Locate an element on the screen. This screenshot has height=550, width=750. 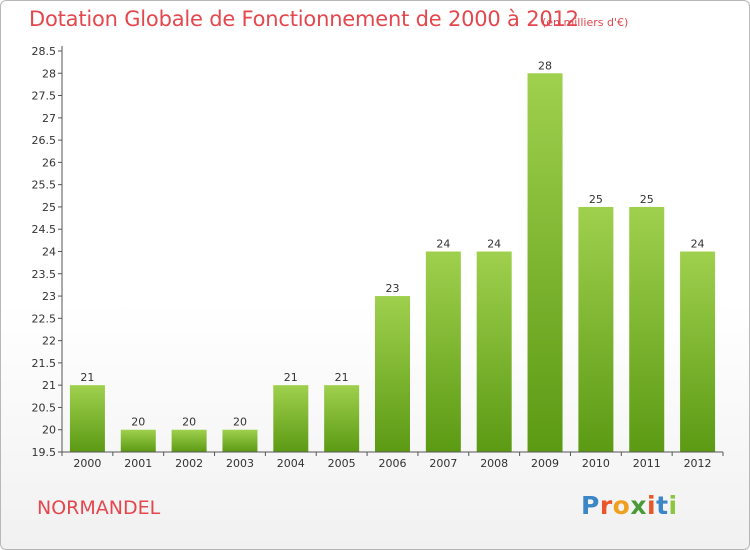
y-tick-label: 24.5 is located at coordinates (44, 229).